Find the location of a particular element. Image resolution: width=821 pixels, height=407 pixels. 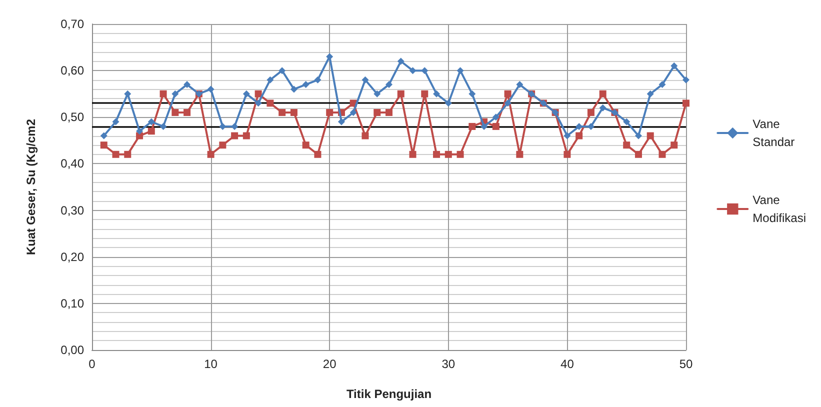

y-tick-label: 0,70 is located at coordinates (72, 24).